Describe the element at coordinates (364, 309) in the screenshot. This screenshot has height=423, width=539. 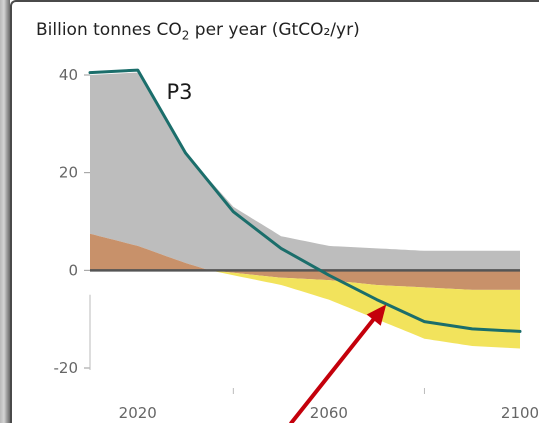
I see `yellow-band` at that location.